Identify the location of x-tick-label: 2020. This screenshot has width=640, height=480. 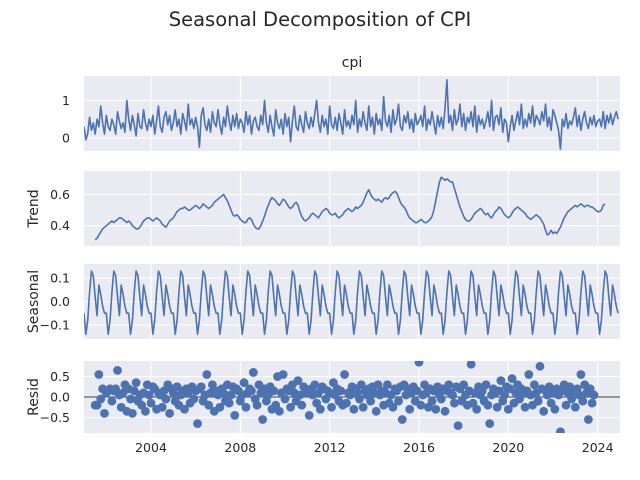
(508, 447).